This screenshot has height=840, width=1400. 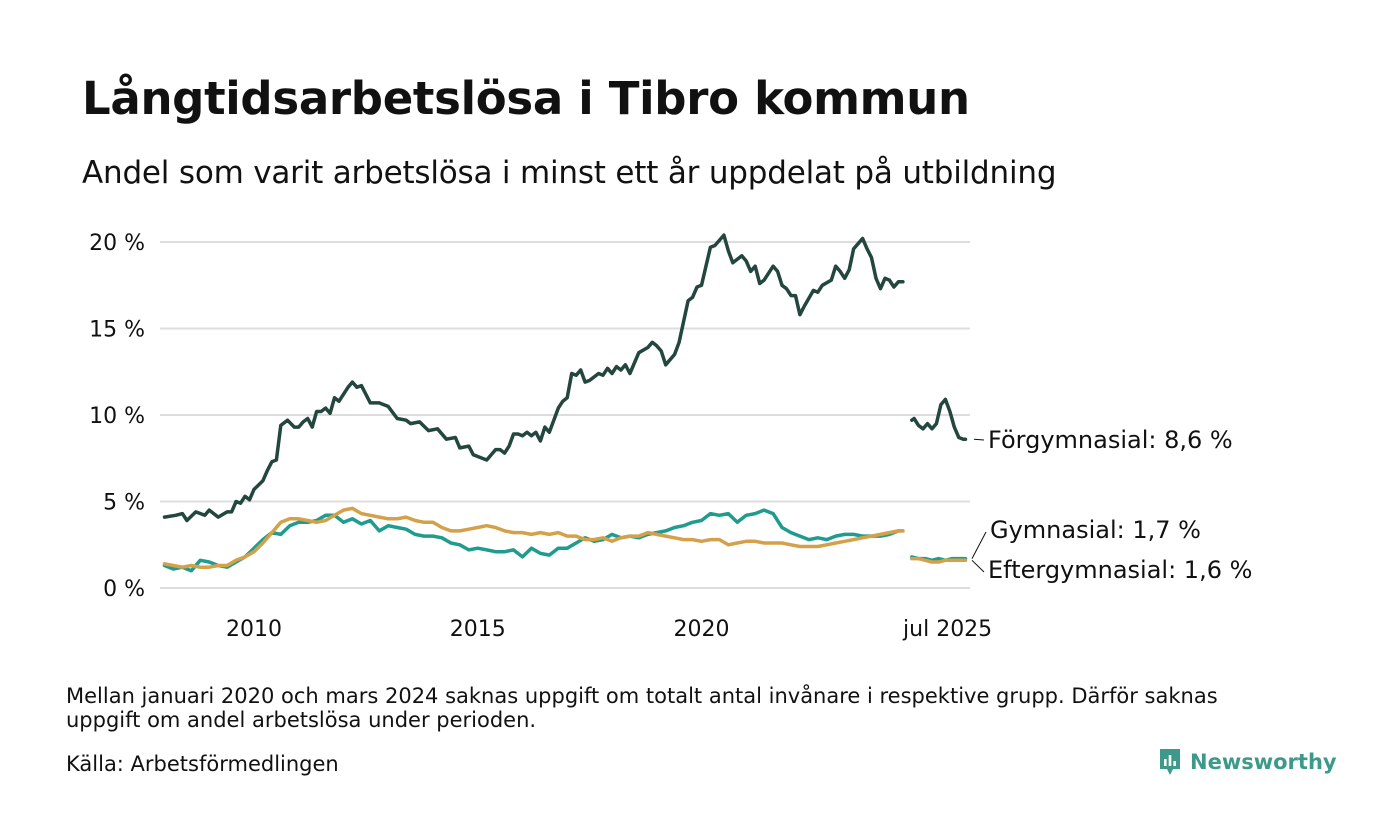 What do you see at coordinates (939, 419) in the screenshot?
I see `series-line-förgymnasial` at bounding box center [939, 419].